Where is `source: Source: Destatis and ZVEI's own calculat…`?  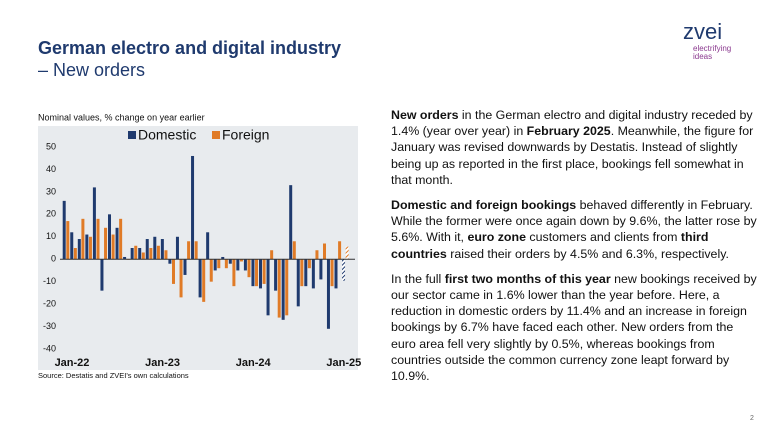 source: Source: Destatis and ZVEI's own calculat… is located at coordinates (113, 375).